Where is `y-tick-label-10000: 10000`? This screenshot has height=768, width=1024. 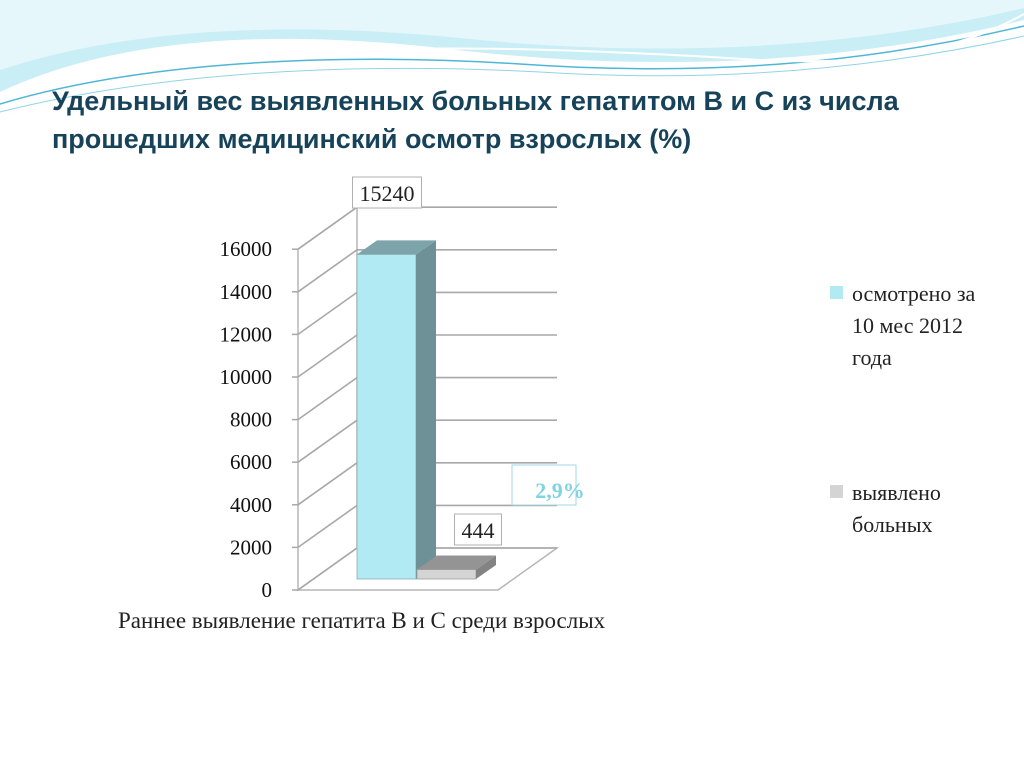 y-tick-label-10000: 10000 is located at coordinates (246, 377).